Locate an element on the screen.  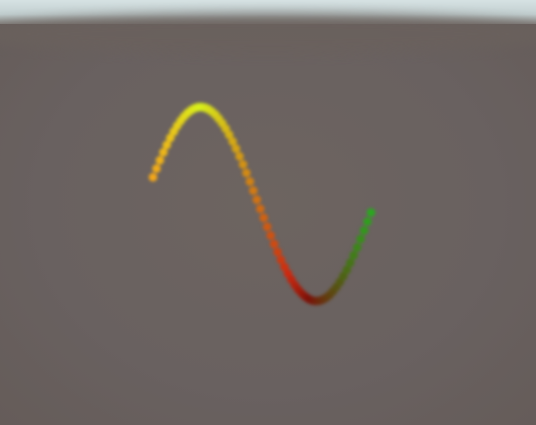
horizon-line is located at coordinates (268, 34).